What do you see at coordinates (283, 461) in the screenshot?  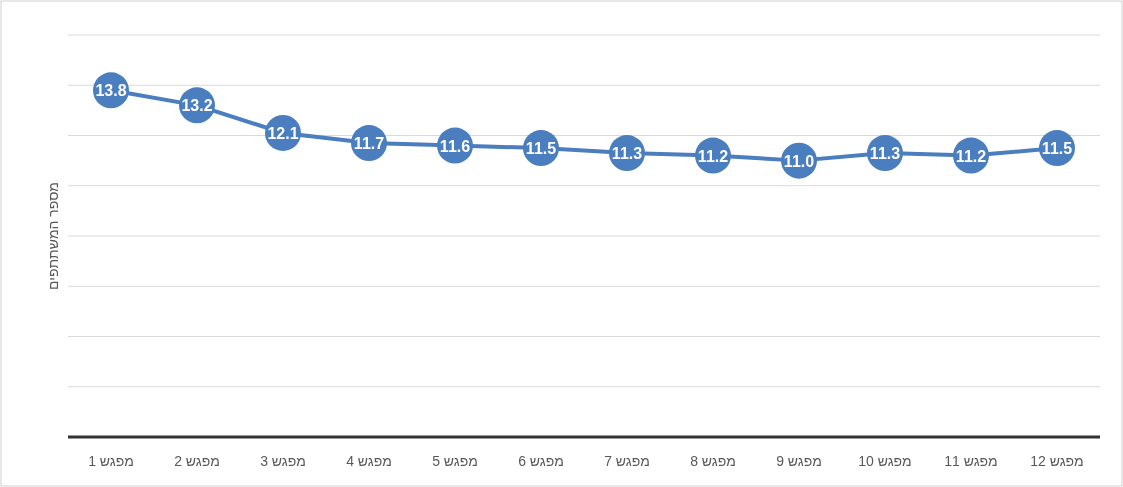 I see `x-tick-label: מפגש 3` at bounding box center [283, 461].